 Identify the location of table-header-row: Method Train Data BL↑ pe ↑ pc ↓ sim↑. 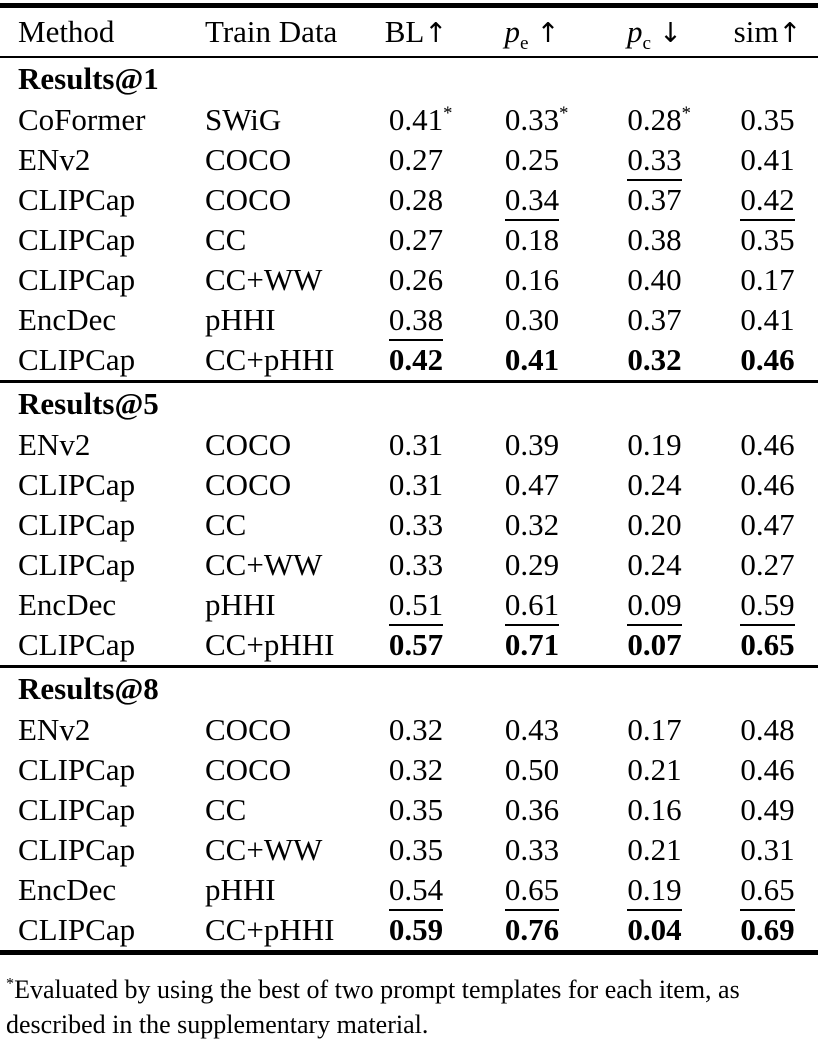
(409, 33).